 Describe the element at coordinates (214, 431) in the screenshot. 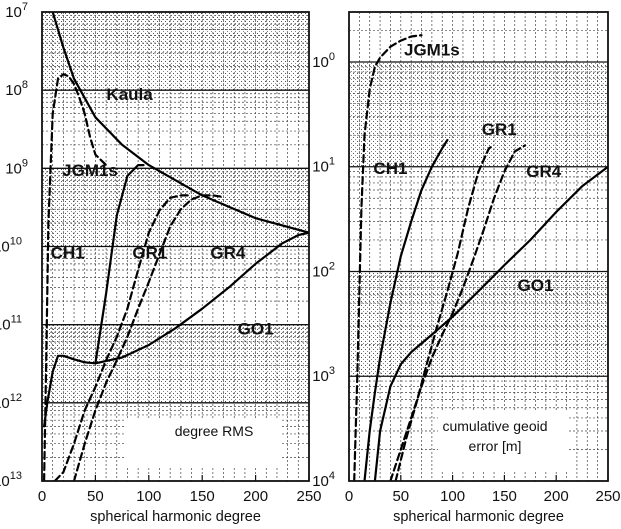

I see `annotation-text: degree RMS` at that location.